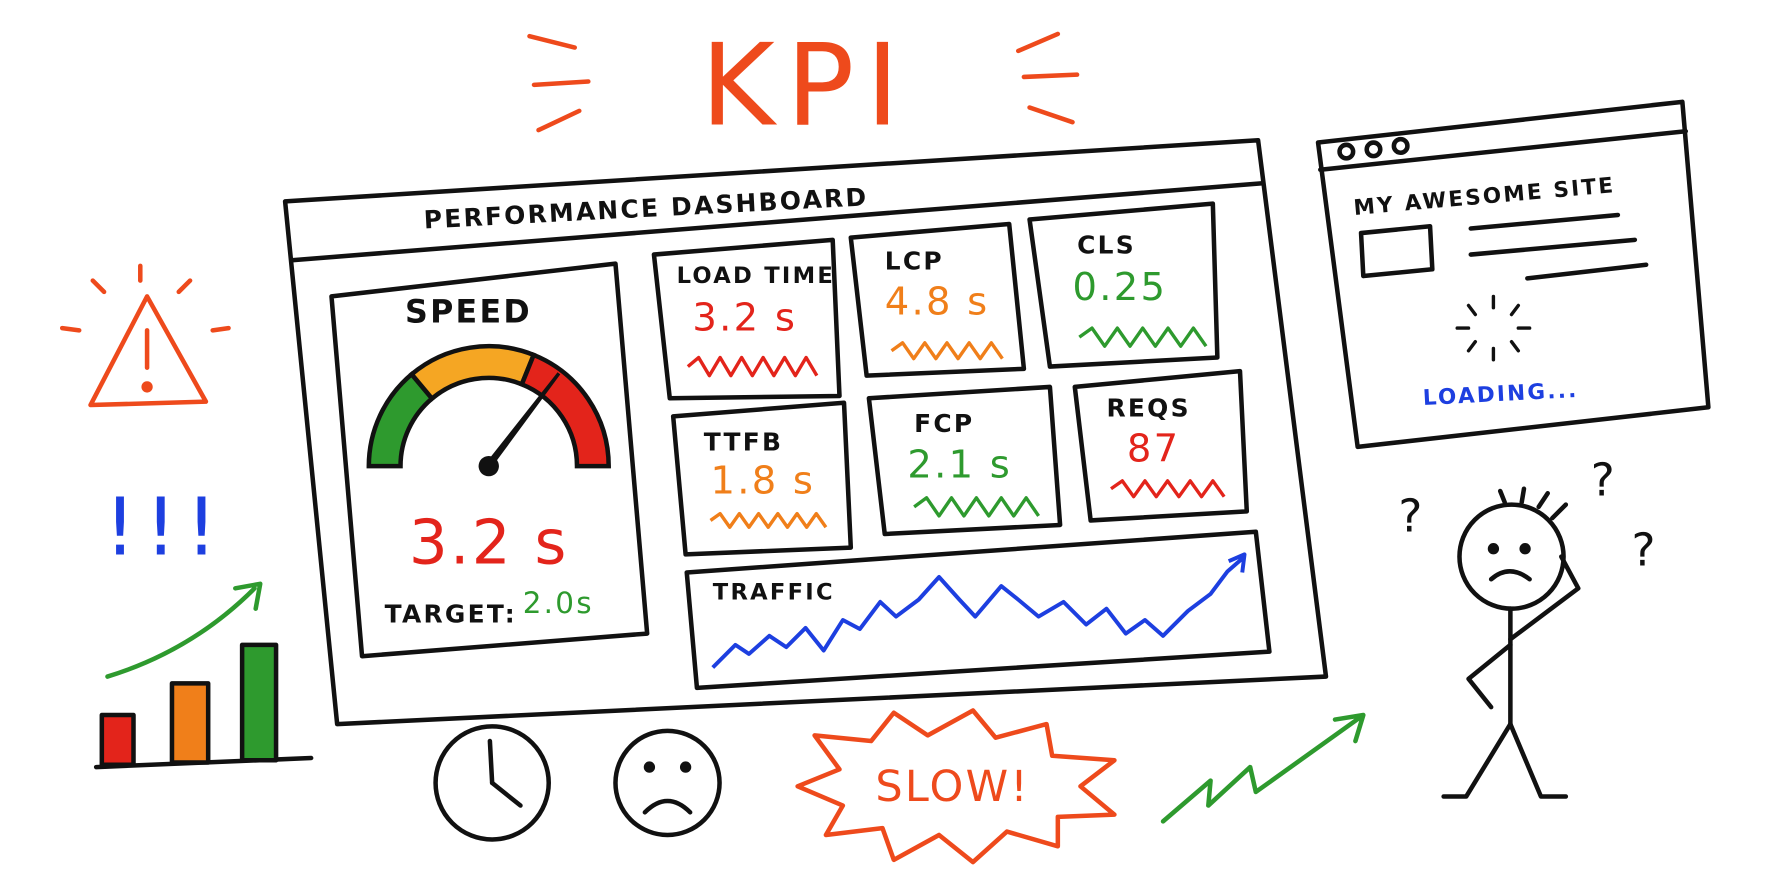 The image size is (1774, 887). Describe the element at coordinates (1485, 197) in the screenshot. I see `site-title: MY AWESOME SITE` at that location.